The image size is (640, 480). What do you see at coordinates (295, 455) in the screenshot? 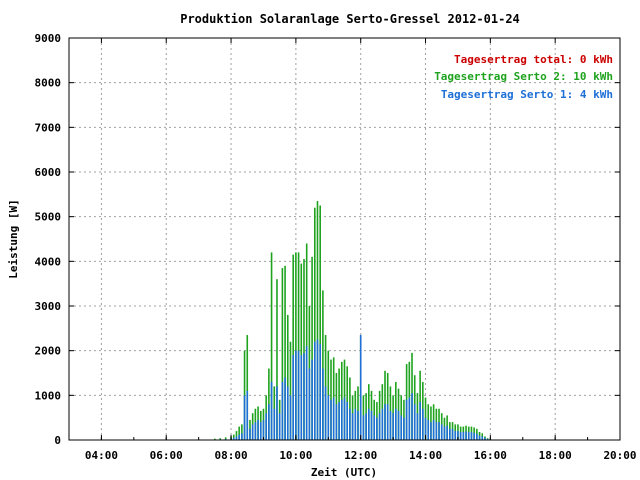
I see `x-tick-label: 10:00` at bounding box center [295, 455].